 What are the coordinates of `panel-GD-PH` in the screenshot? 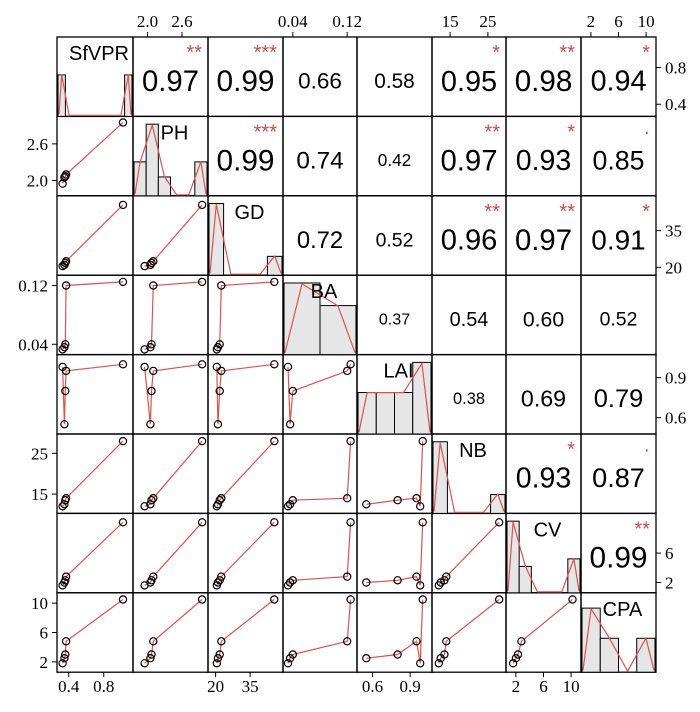 It's located at (170, 235).